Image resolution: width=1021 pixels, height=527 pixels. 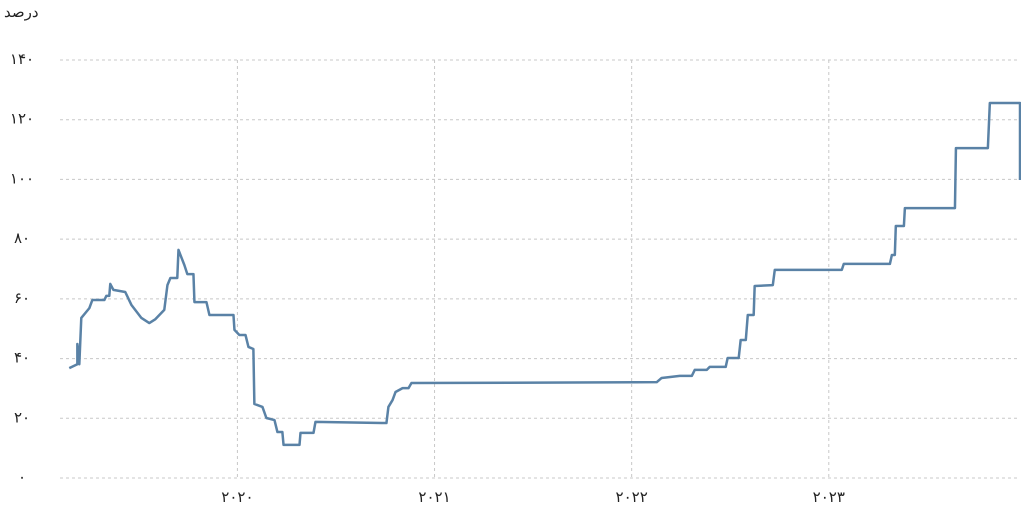 I want to click on x-tick-label: ۲۰۲۳, so click(x=829, y=497).